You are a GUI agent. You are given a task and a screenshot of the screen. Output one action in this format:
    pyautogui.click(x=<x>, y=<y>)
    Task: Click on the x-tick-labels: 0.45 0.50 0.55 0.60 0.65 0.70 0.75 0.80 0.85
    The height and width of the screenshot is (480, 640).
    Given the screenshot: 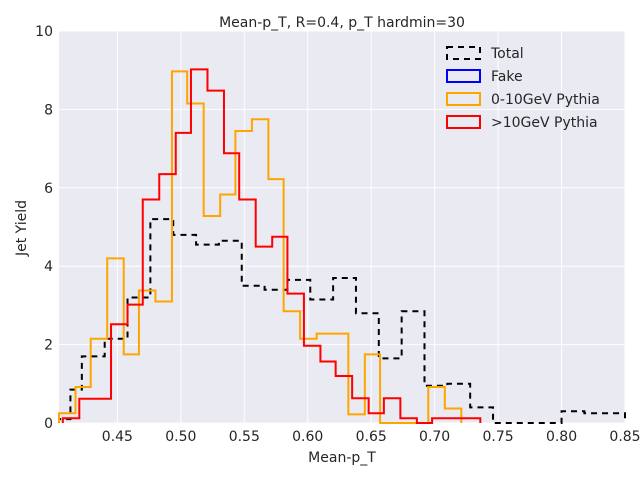 What is the action you would take?
    pyautogui.click(x=371, y=437)
    